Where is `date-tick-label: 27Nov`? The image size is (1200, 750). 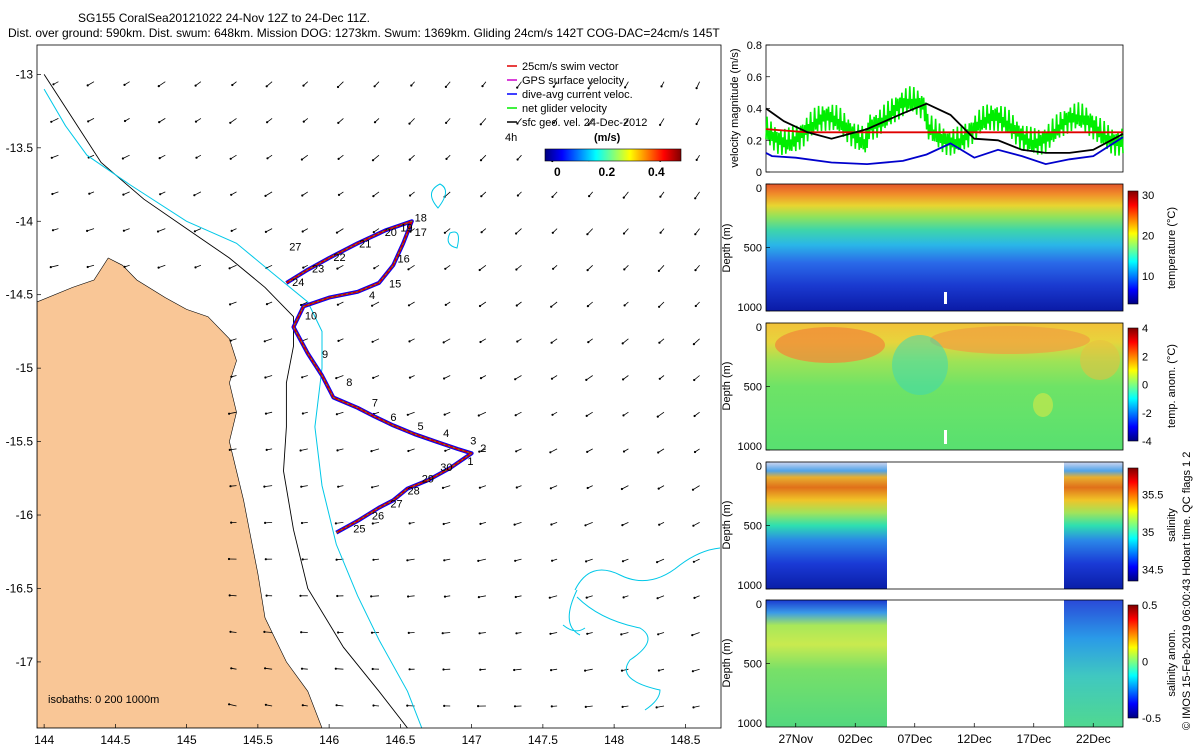
date-tick-label: 27Nov is located at coordinates (795, 739).